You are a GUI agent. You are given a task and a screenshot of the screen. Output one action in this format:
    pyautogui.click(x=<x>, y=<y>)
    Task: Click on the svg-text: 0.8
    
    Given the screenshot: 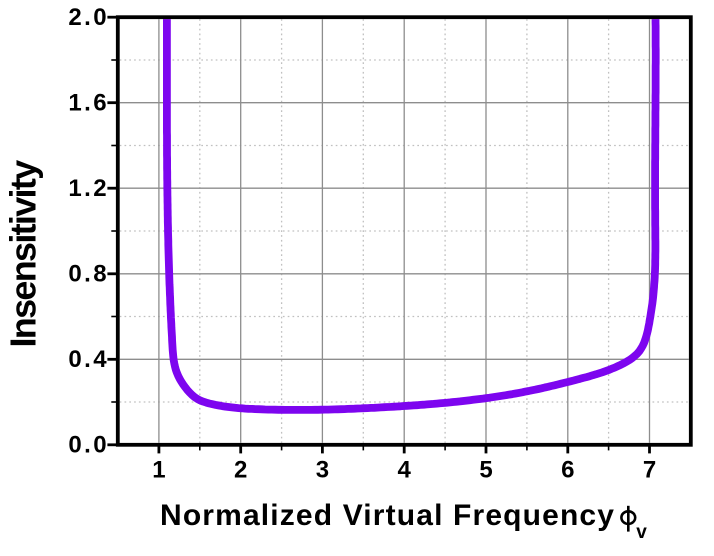 What is the action you would take?
    pyautogui.click(x=88, y=274)
    